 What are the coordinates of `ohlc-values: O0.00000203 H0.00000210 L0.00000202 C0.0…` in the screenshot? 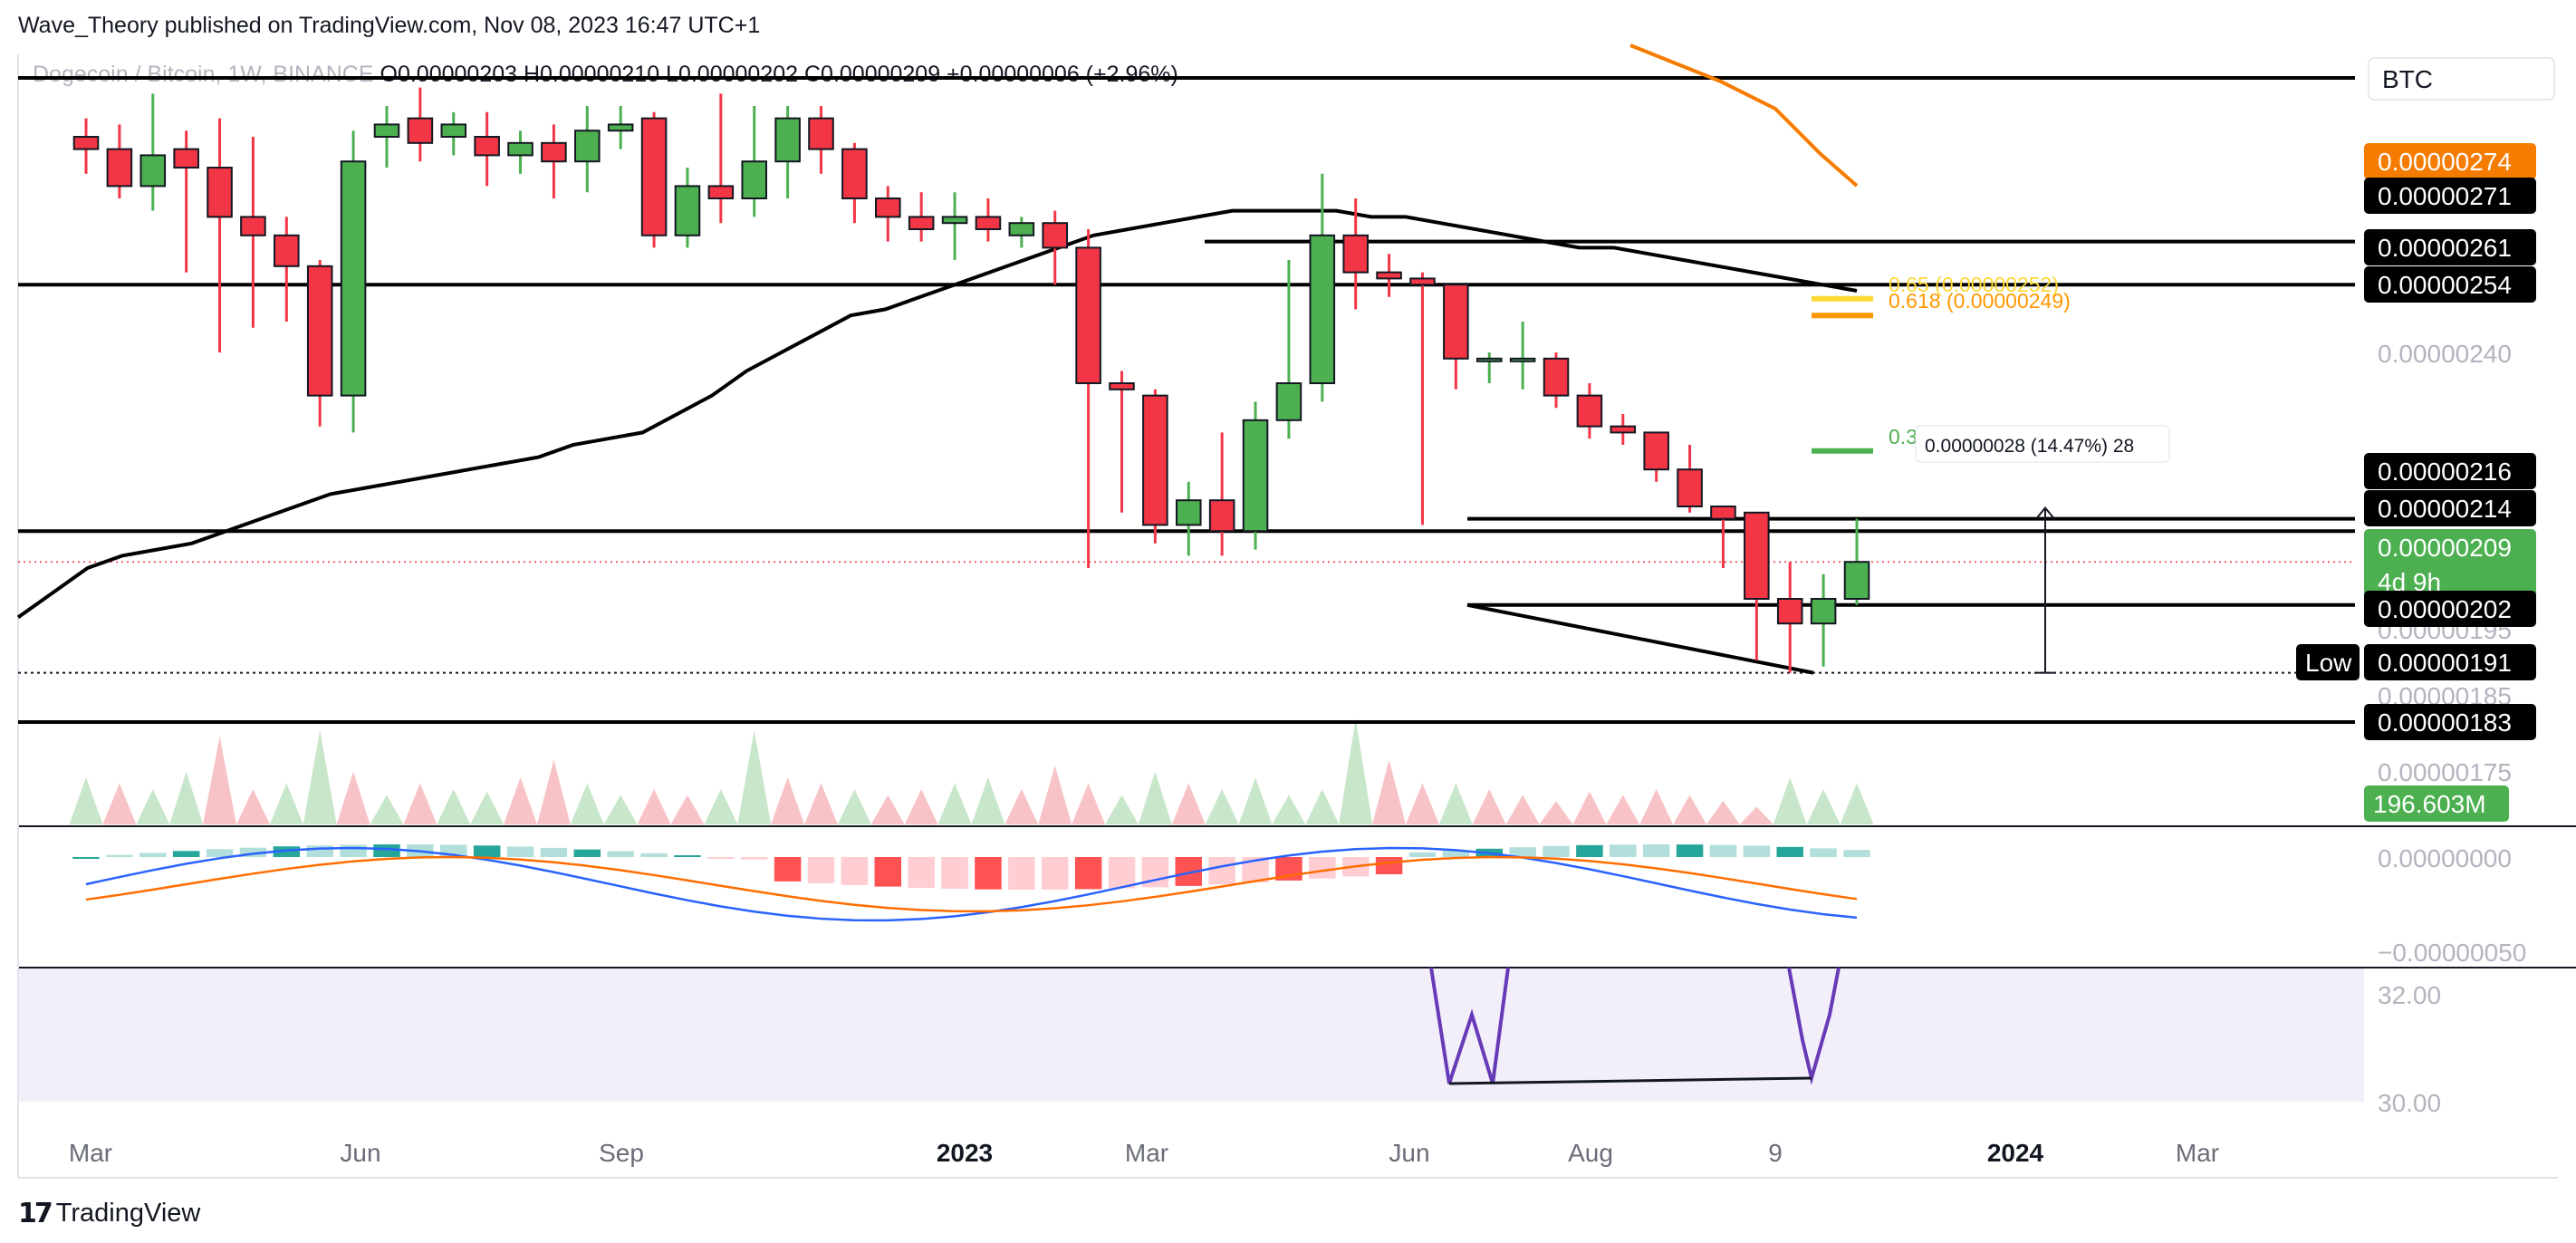 It's located at (779, 74).